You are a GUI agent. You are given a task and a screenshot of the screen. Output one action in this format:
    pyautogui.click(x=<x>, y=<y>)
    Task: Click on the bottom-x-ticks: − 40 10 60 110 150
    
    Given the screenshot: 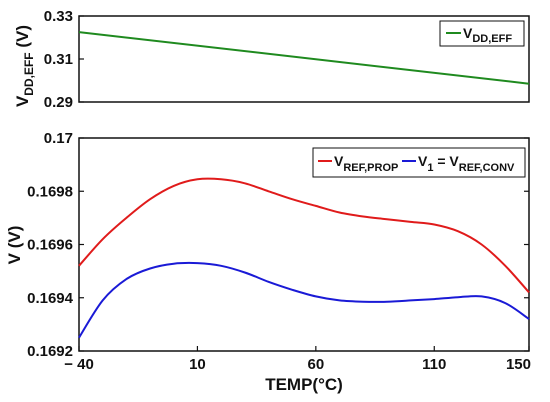 What is the action you would take?
    pyautogui.click(x=297, y=359)
    